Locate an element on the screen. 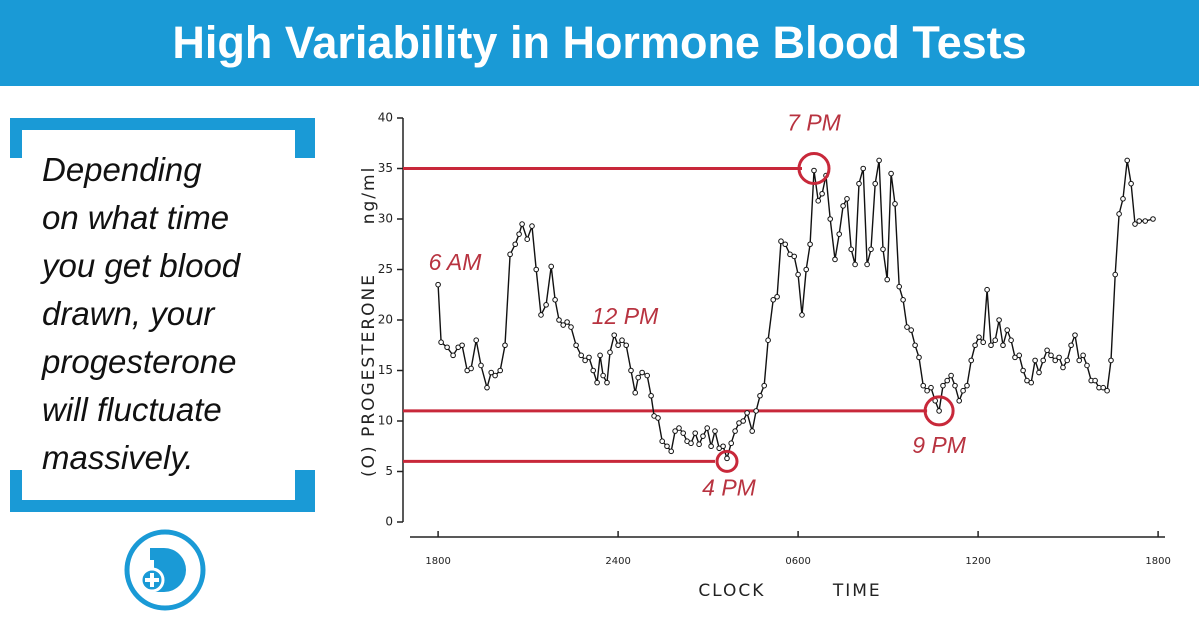 This screenshot has width=1199, height=628. annotation: 6 AM is located at coordinates (456, 262).